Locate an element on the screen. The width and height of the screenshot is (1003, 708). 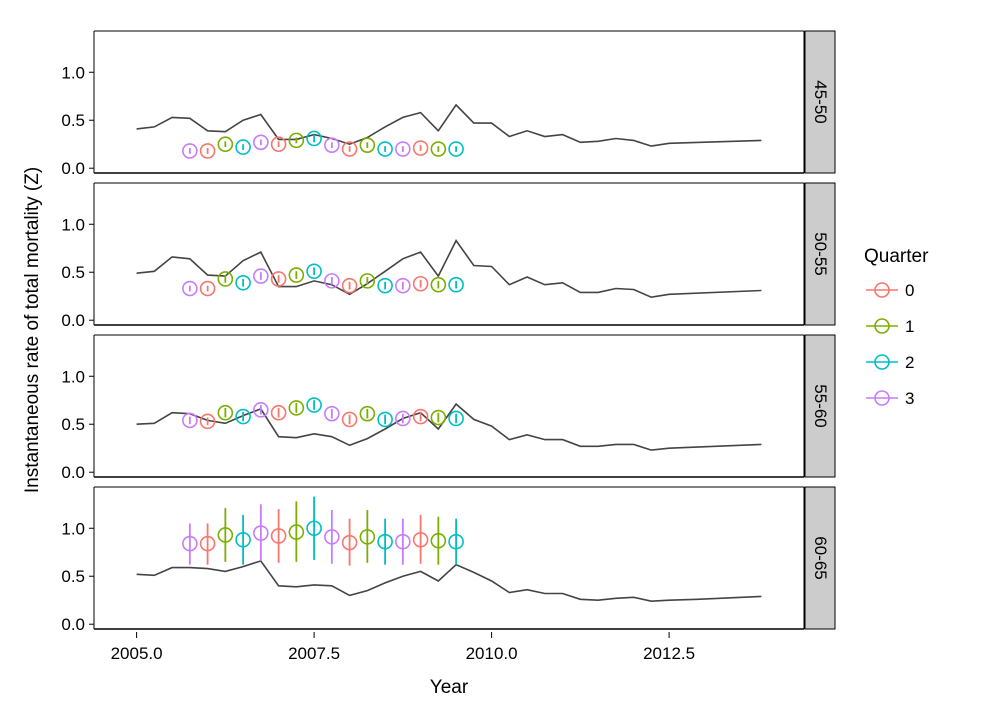
x-tick-label: 2010.0 is located at coordinates (492, 653).